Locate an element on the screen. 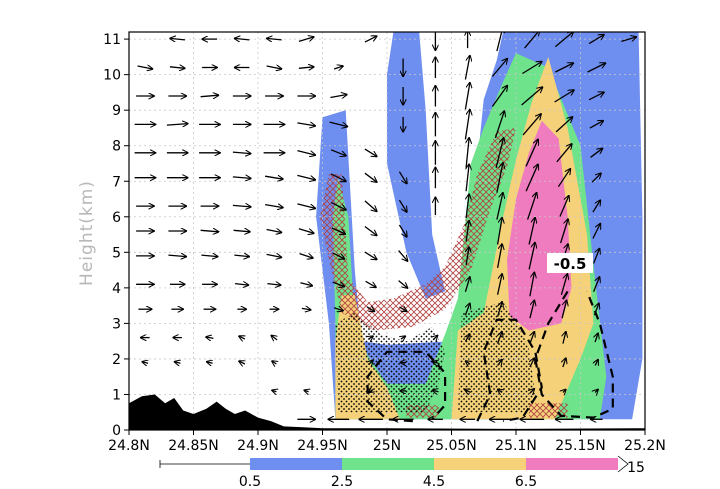 The height and width of the screenshot is (489, 720). x-tick-label: 24.9N is located at coordinates (258, 446).